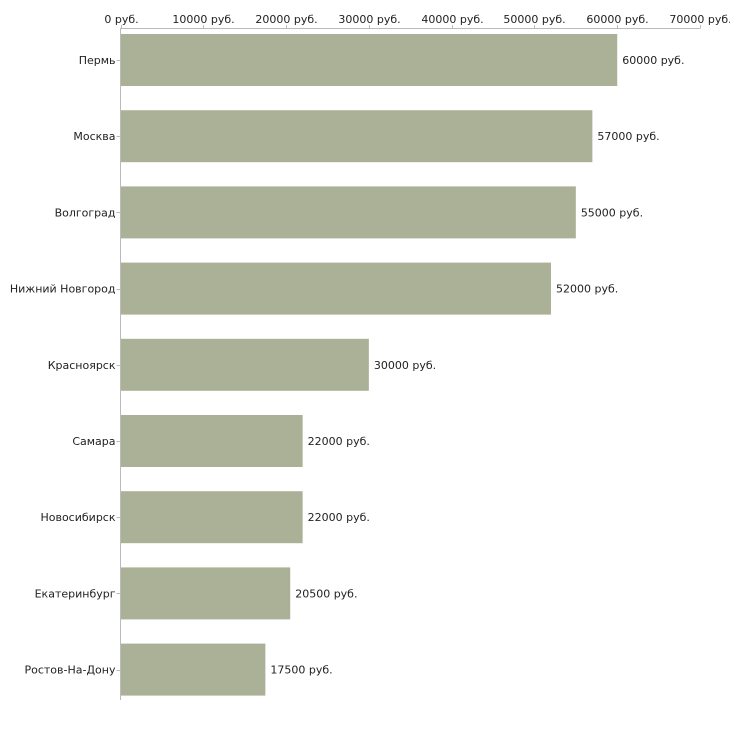 The width and height of the screenshot is (730, 734). I want to click on category-label: Волгоград, so click(85, 212).